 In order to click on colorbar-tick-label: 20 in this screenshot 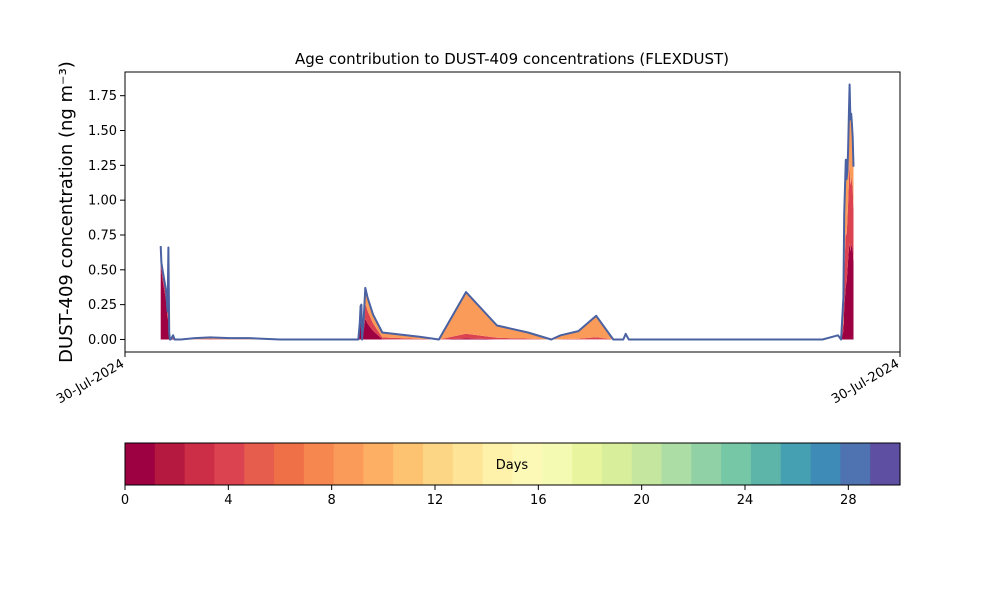, I will do `click(641, 500)`.